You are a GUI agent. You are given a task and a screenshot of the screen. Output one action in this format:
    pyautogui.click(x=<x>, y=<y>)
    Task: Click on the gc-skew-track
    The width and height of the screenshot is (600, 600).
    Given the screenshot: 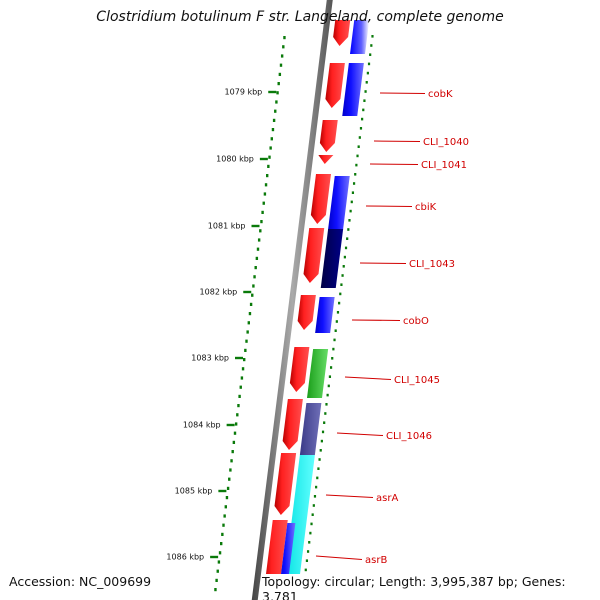 What is the action you would take?
    pyautogui.click(x=250, y=314)
    